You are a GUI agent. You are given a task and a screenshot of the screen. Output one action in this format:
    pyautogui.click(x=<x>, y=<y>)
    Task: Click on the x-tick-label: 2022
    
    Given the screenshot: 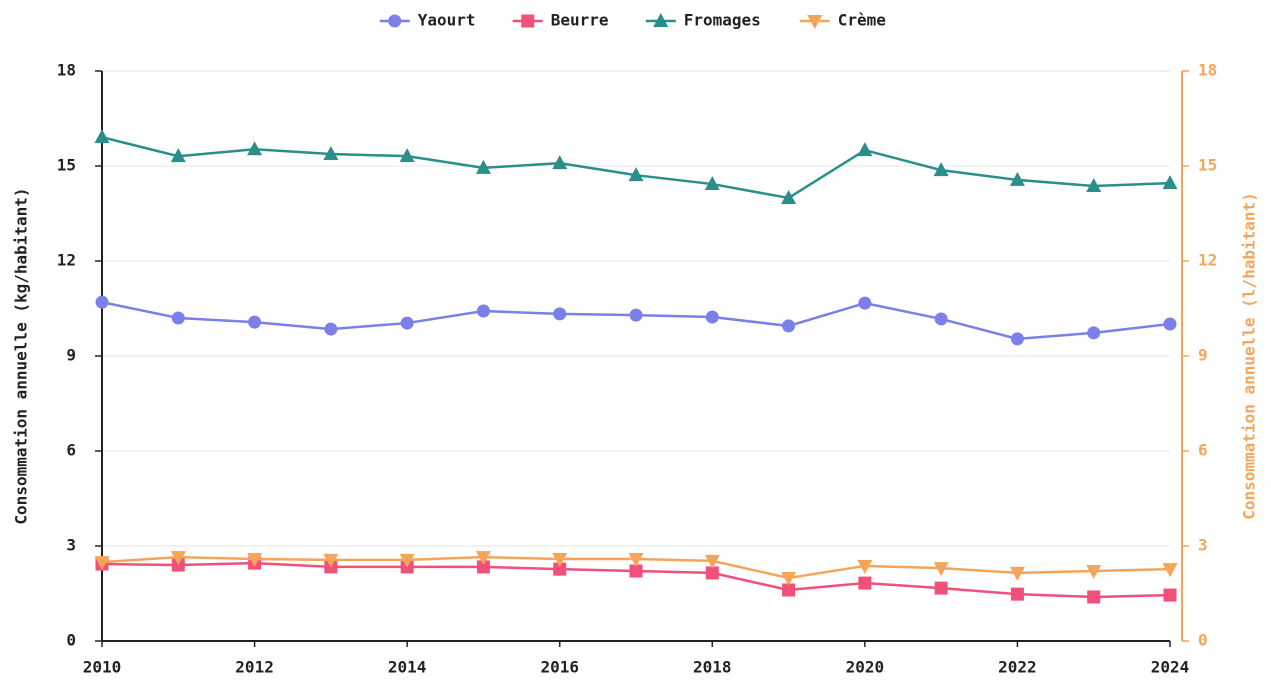 What is the action you would take?
    pyautogui.click(x=1017, y=667)
    